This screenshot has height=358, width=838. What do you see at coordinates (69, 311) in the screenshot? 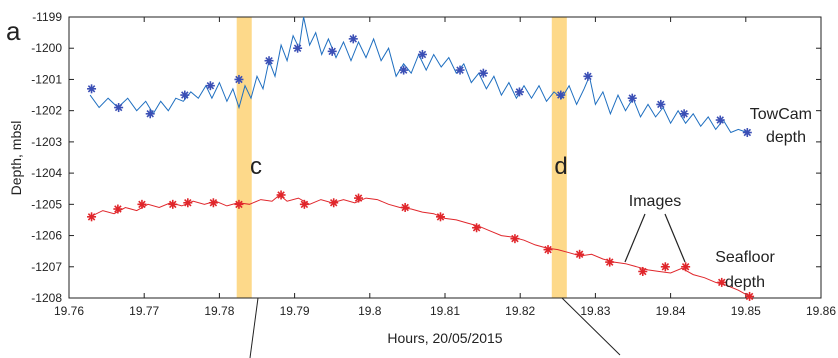
I see `x-tick-label: 19.76` at bounding box center [69, 311].